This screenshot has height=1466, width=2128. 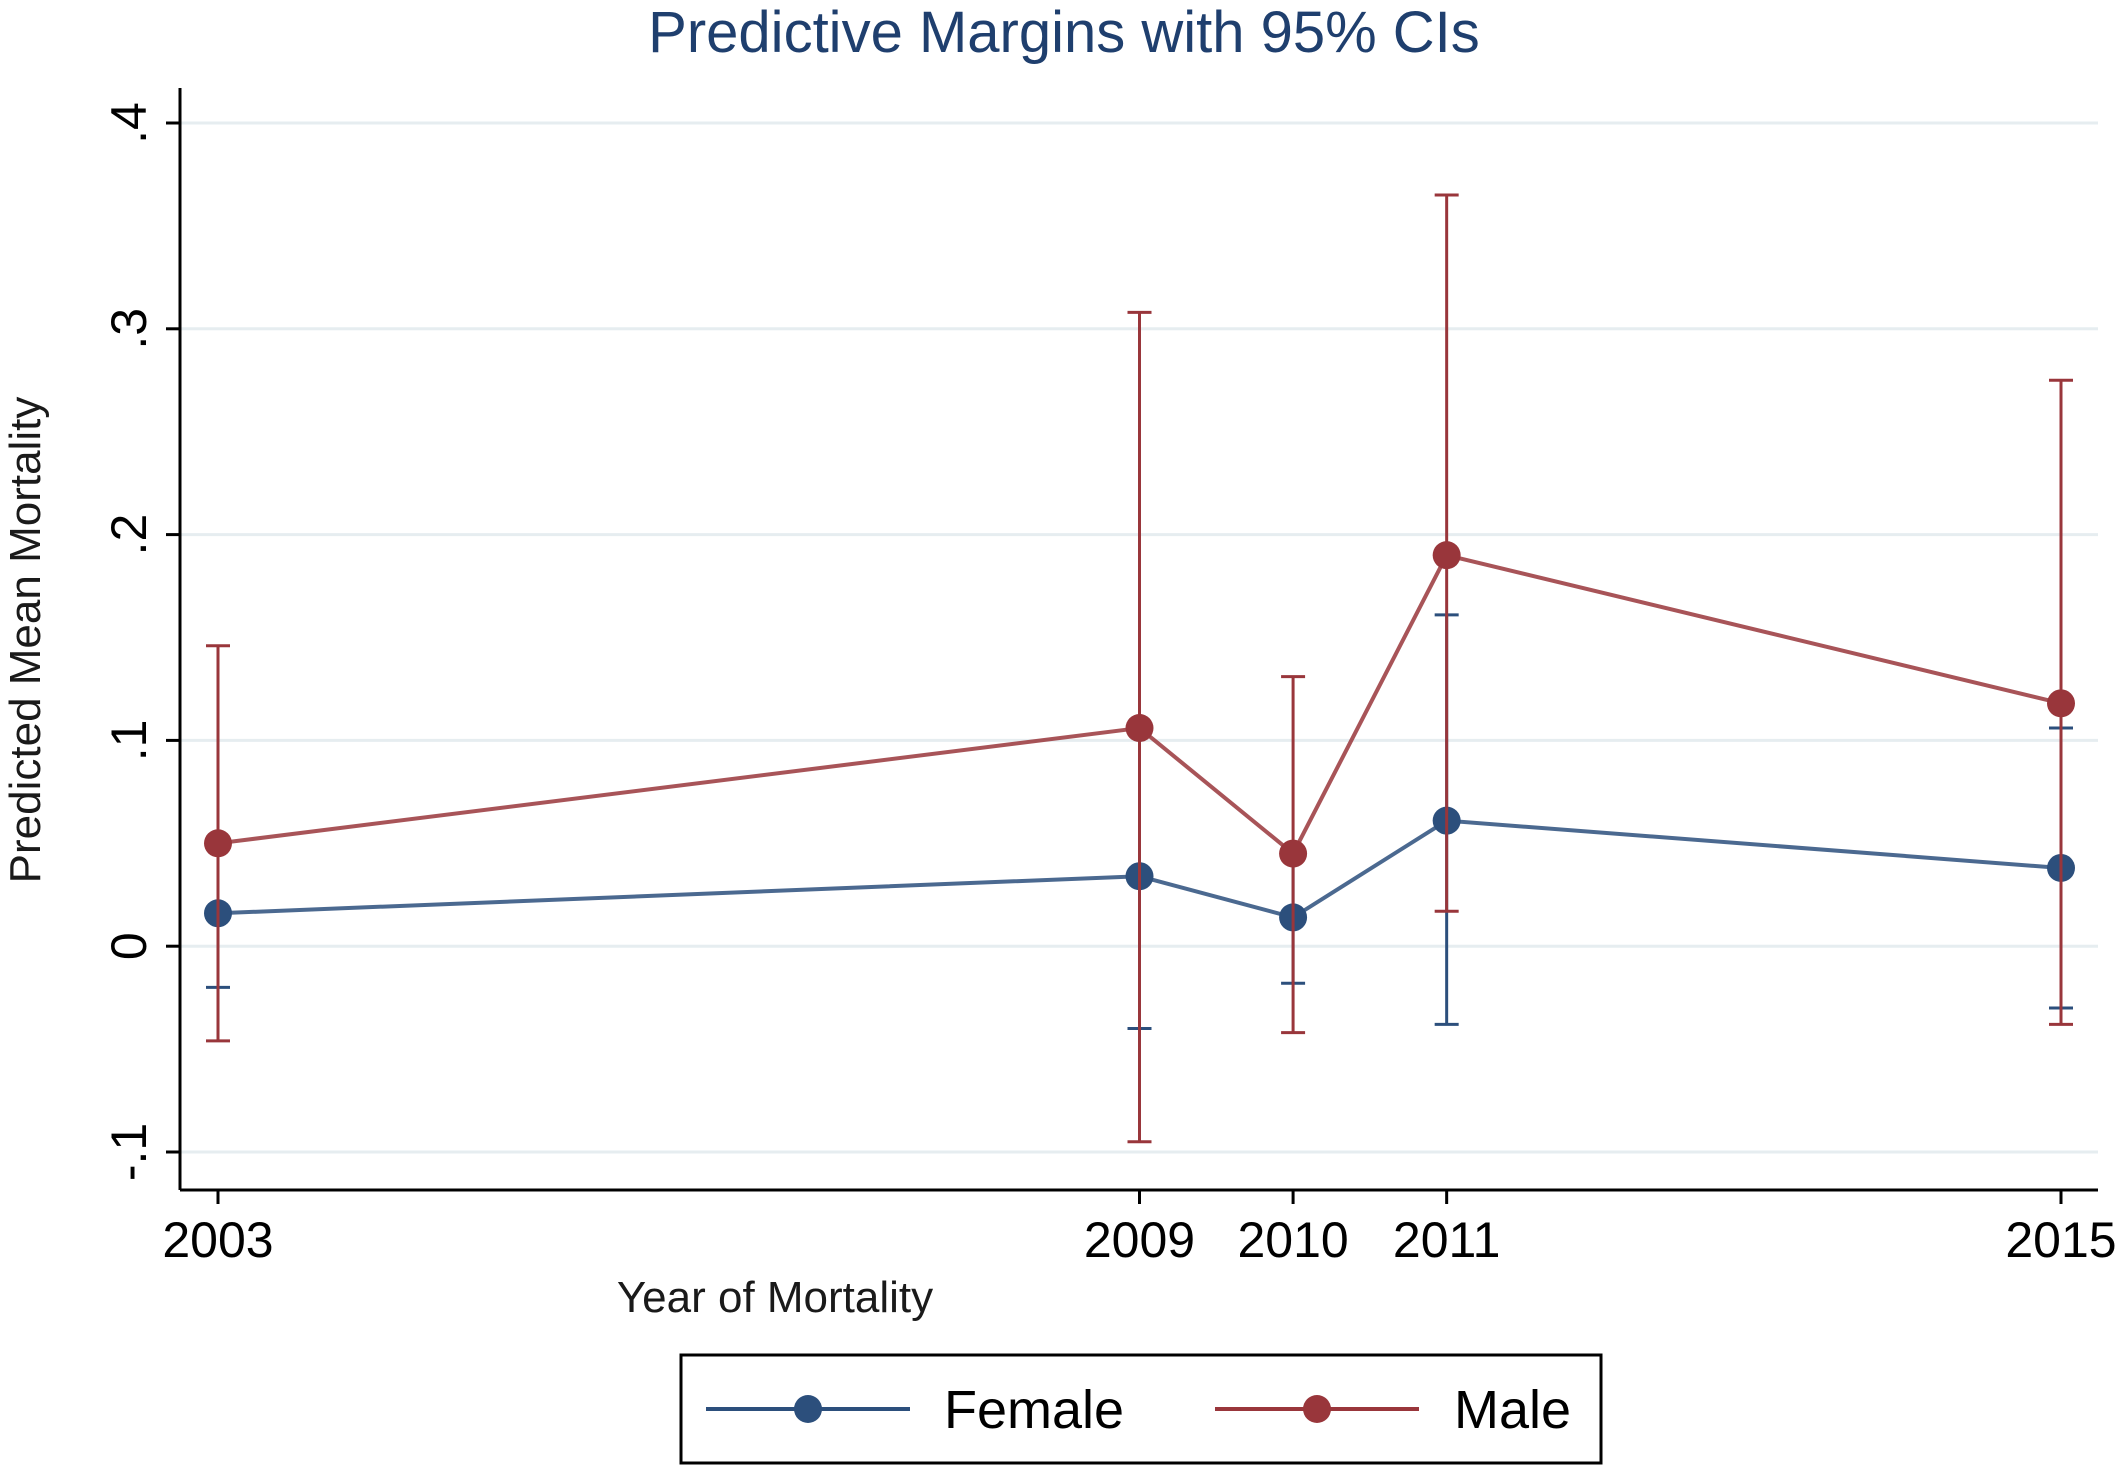 What do you see at coordinates (129, 946) in the screenshot?
I see `y-tick-label: 0` at bounding box center [129, 946].